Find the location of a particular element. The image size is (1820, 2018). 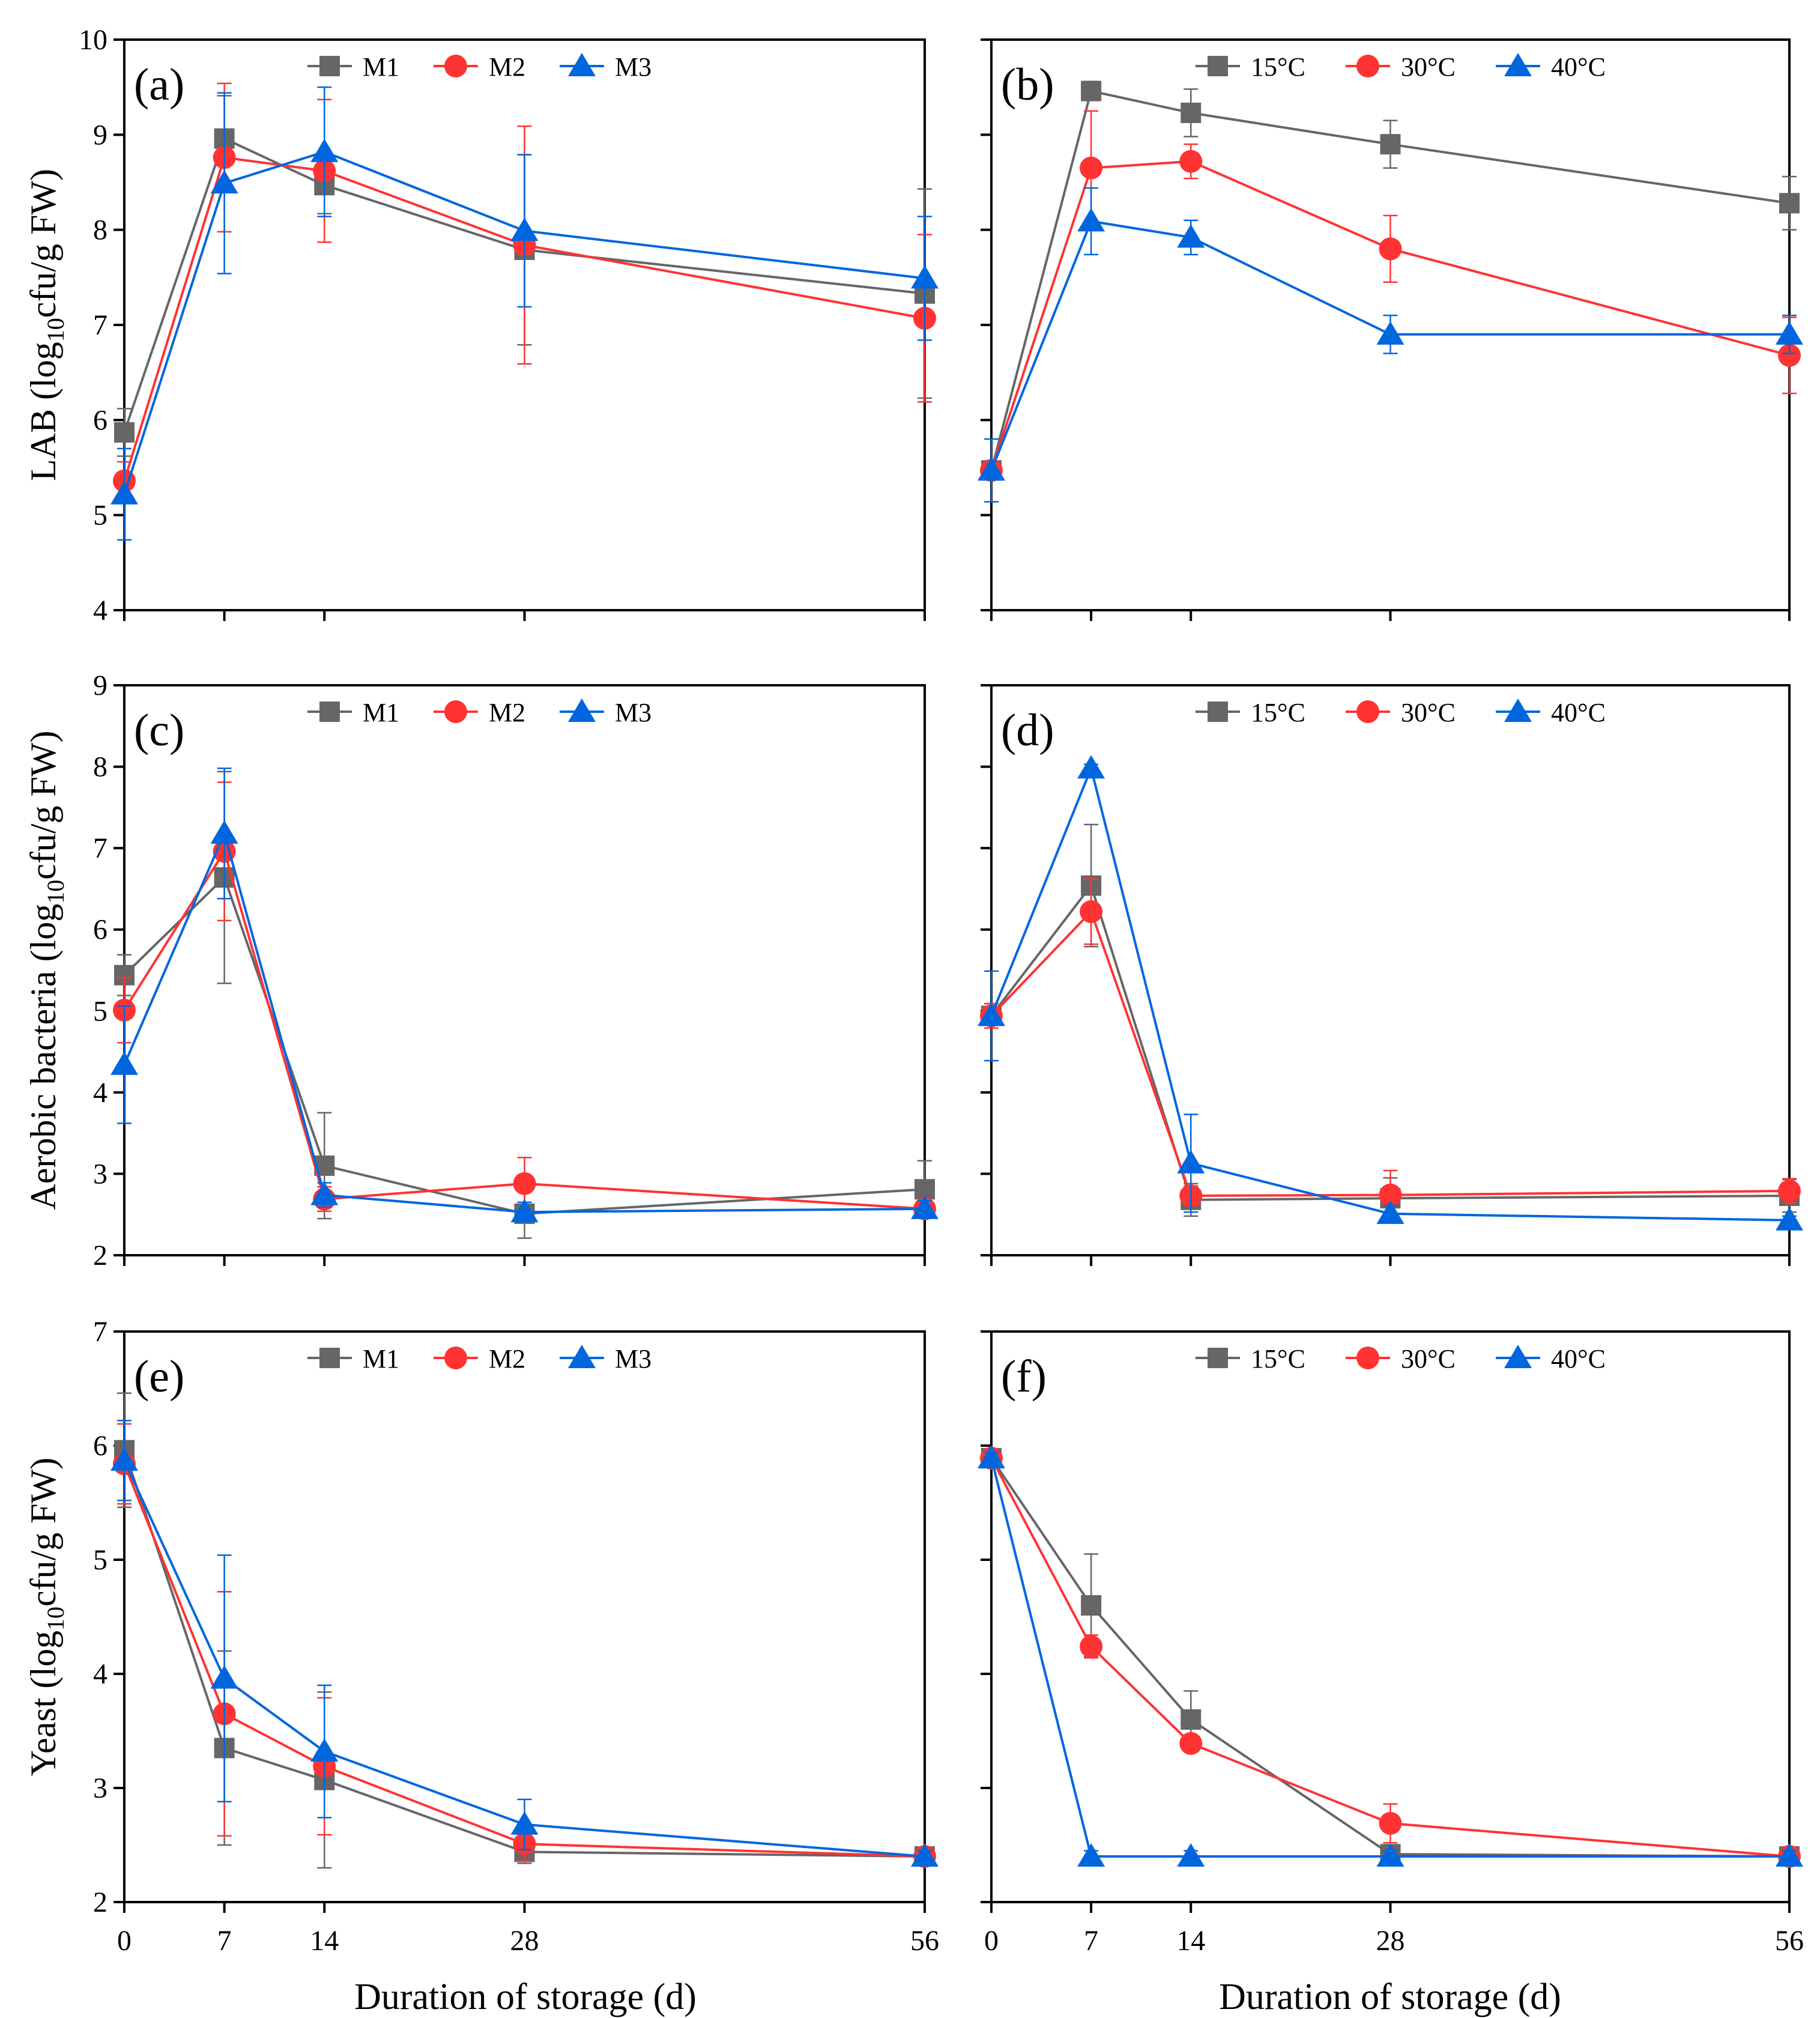

x-axis-title-right: Duration of storage (d) is located at coordinates (1390, 1997).